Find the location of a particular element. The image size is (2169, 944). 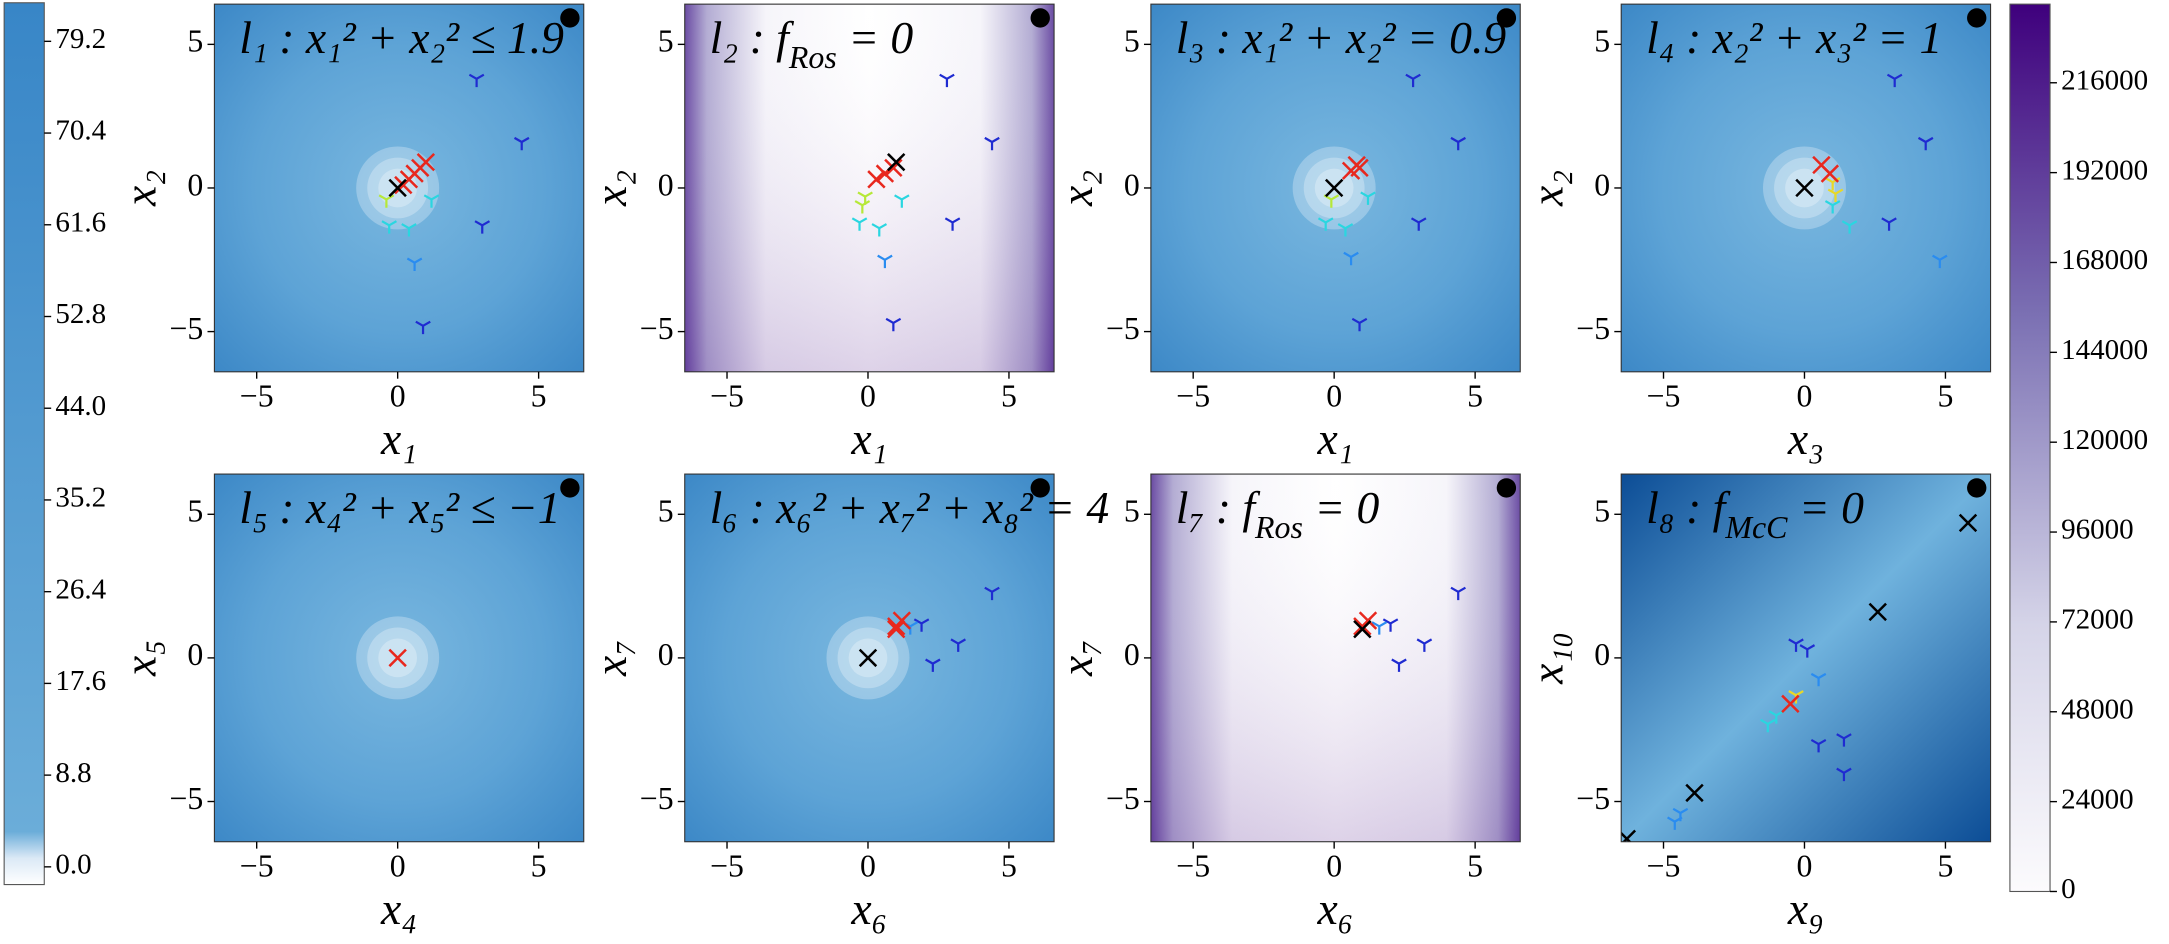

x-axis-label: x₉ is located at coordinates (1805, 908).